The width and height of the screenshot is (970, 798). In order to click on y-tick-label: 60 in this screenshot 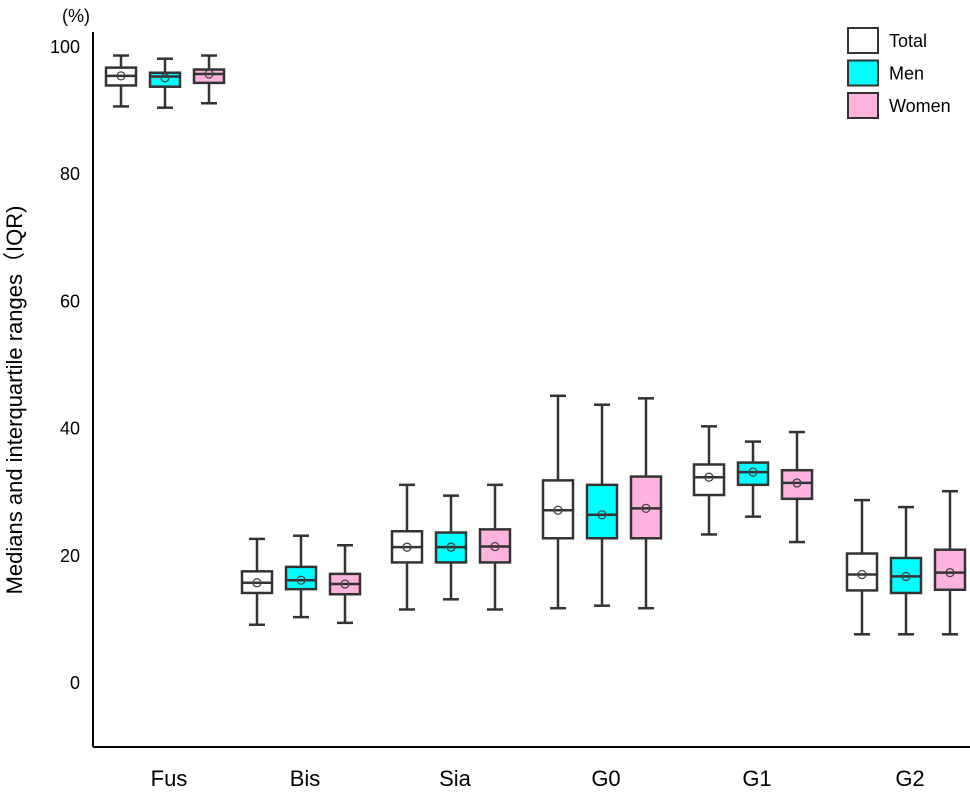, I will do `click(70, 301)`.